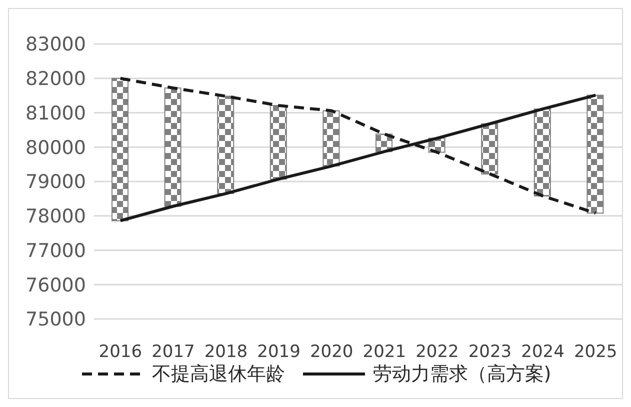 The image size is (631, 407). I want to click on y-tick-label: 77000, so click(56, 251).